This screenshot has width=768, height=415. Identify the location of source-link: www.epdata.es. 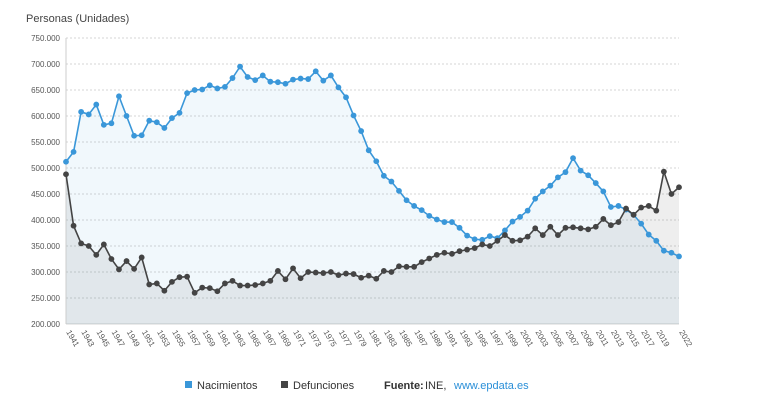
(491, 386).